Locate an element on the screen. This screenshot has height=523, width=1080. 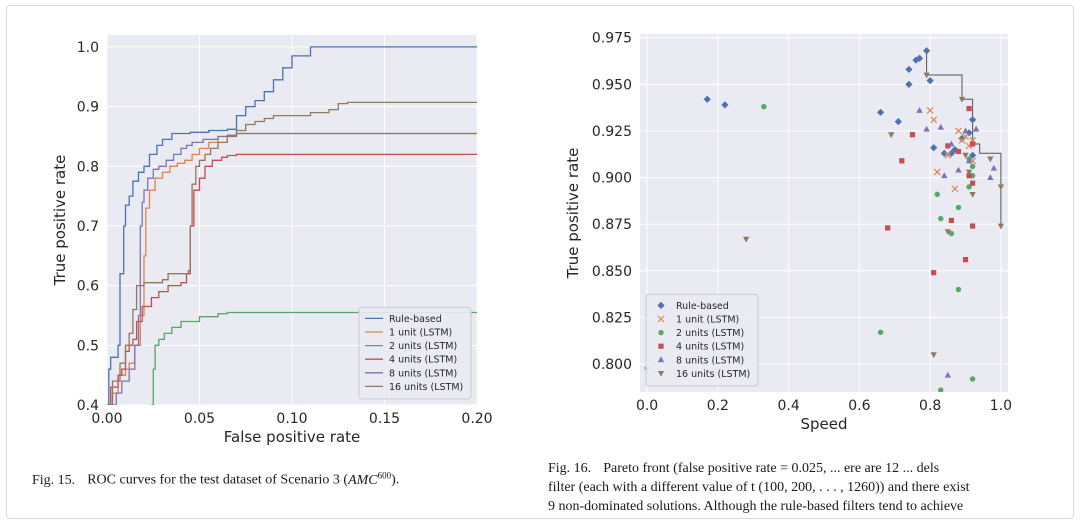
roc-legend-label: Rule-based is located at coordinates (415, 319).